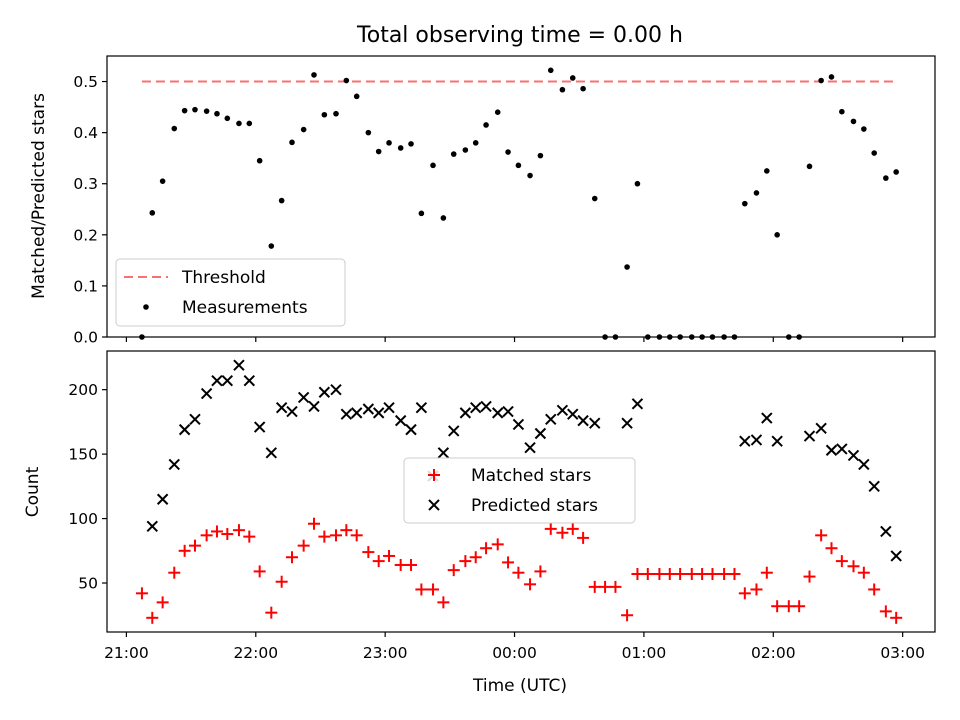 This screenshot has width=960, height=720. Describe the element at coordinates (519, 35) in the screenshot. I see `chart-title: Total observing time = 0.00 h` at that location.